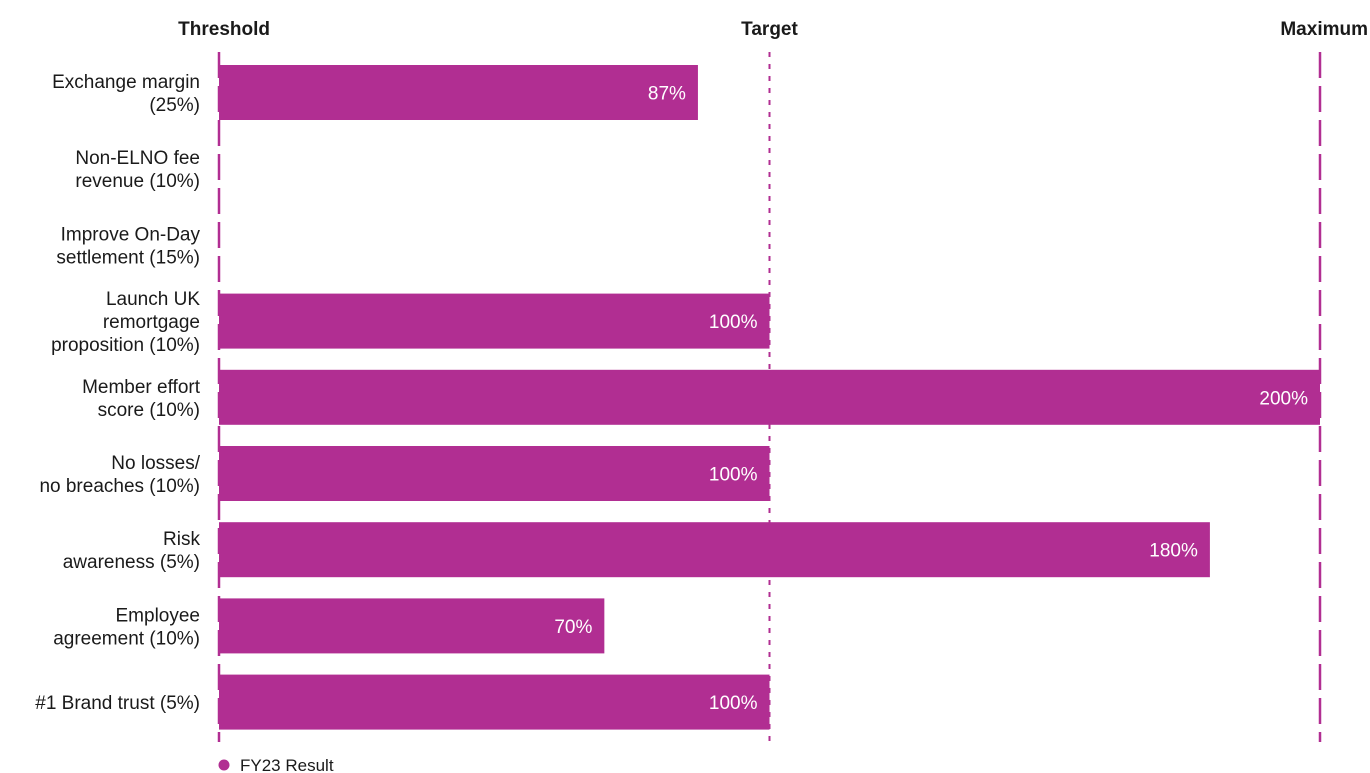 The image size is (1370, 773). I want to click on reference-label-target: Target, so click(769, 29).